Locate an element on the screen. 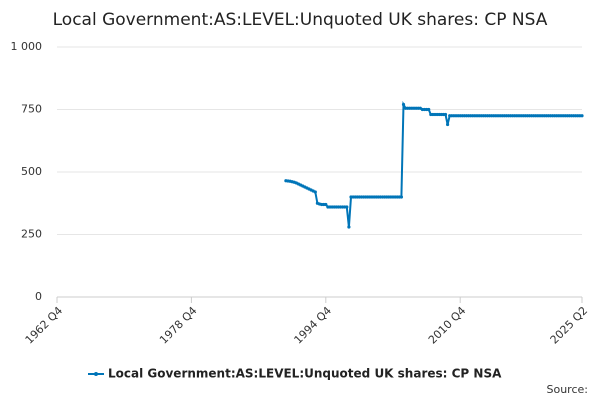 The height and width of the screenshot is (400, 600). x-tick-label: 1978 Q4 is located at coordinates (178, 325).